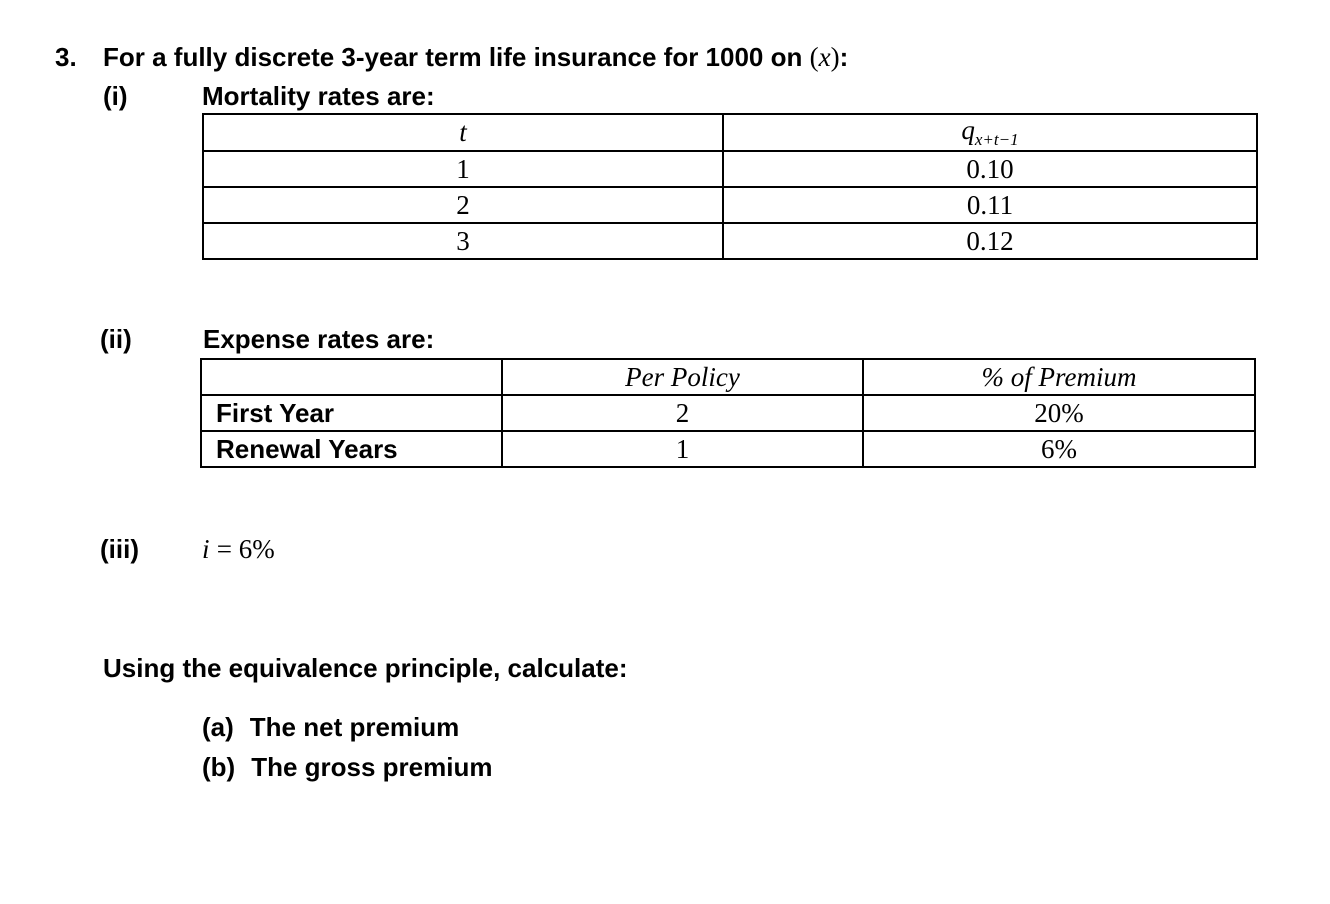 The image size is (1330, 904). What do you see at coordinates (206, 549) in the screenshot?
I see `math-var-i: i` at bounding box center [206, 549].